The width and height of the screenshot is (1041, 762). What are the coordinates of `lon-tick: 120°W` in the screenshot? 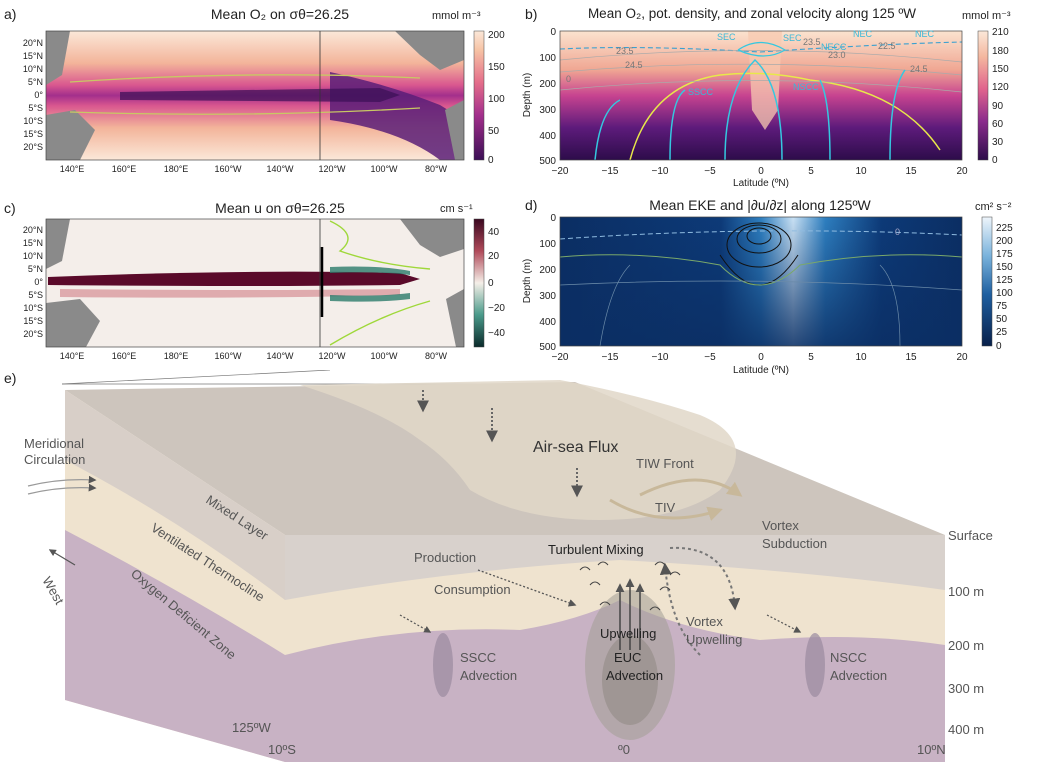 It's located at (332, 169).